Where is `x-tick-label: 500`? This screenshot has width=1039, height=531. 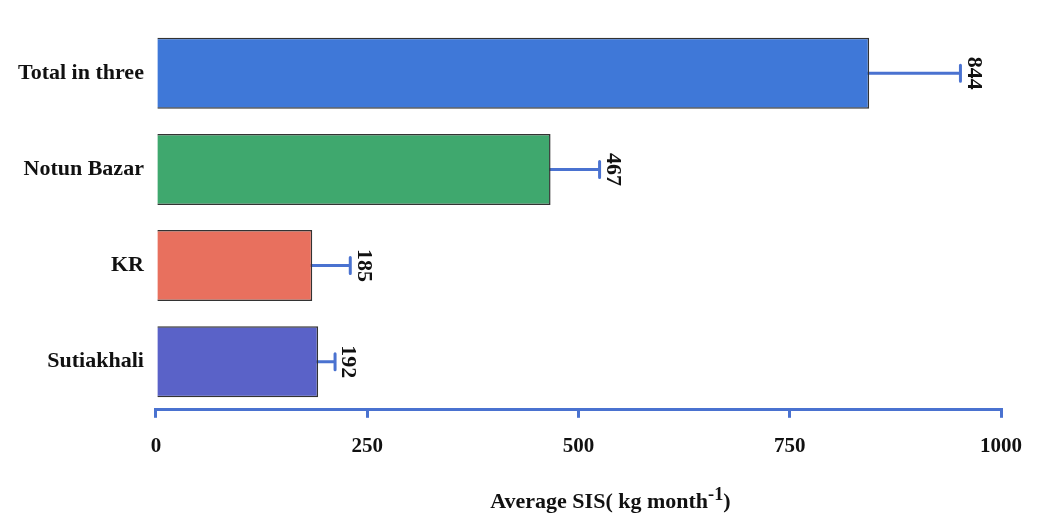
x-tick-label: 500 is located at coordinates (578, 444).